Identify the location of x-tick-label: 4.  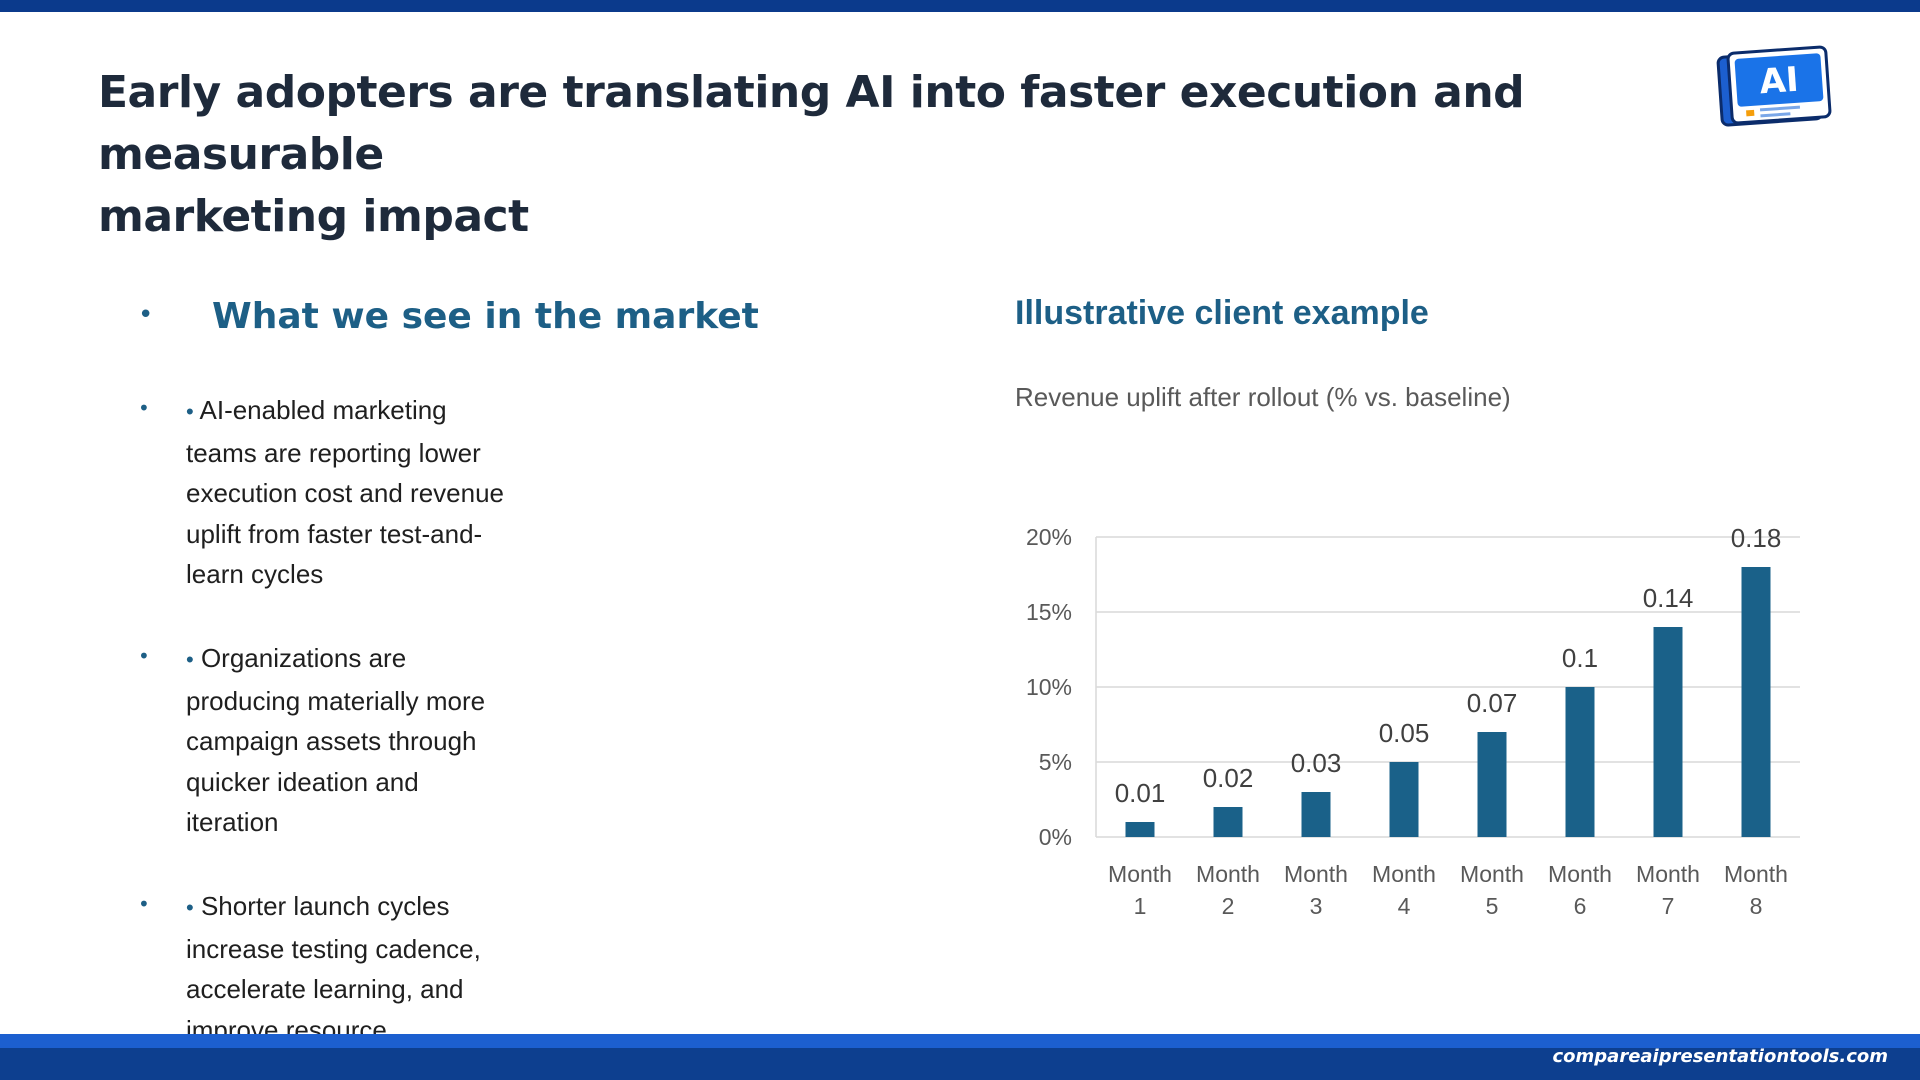
(1404, 906).